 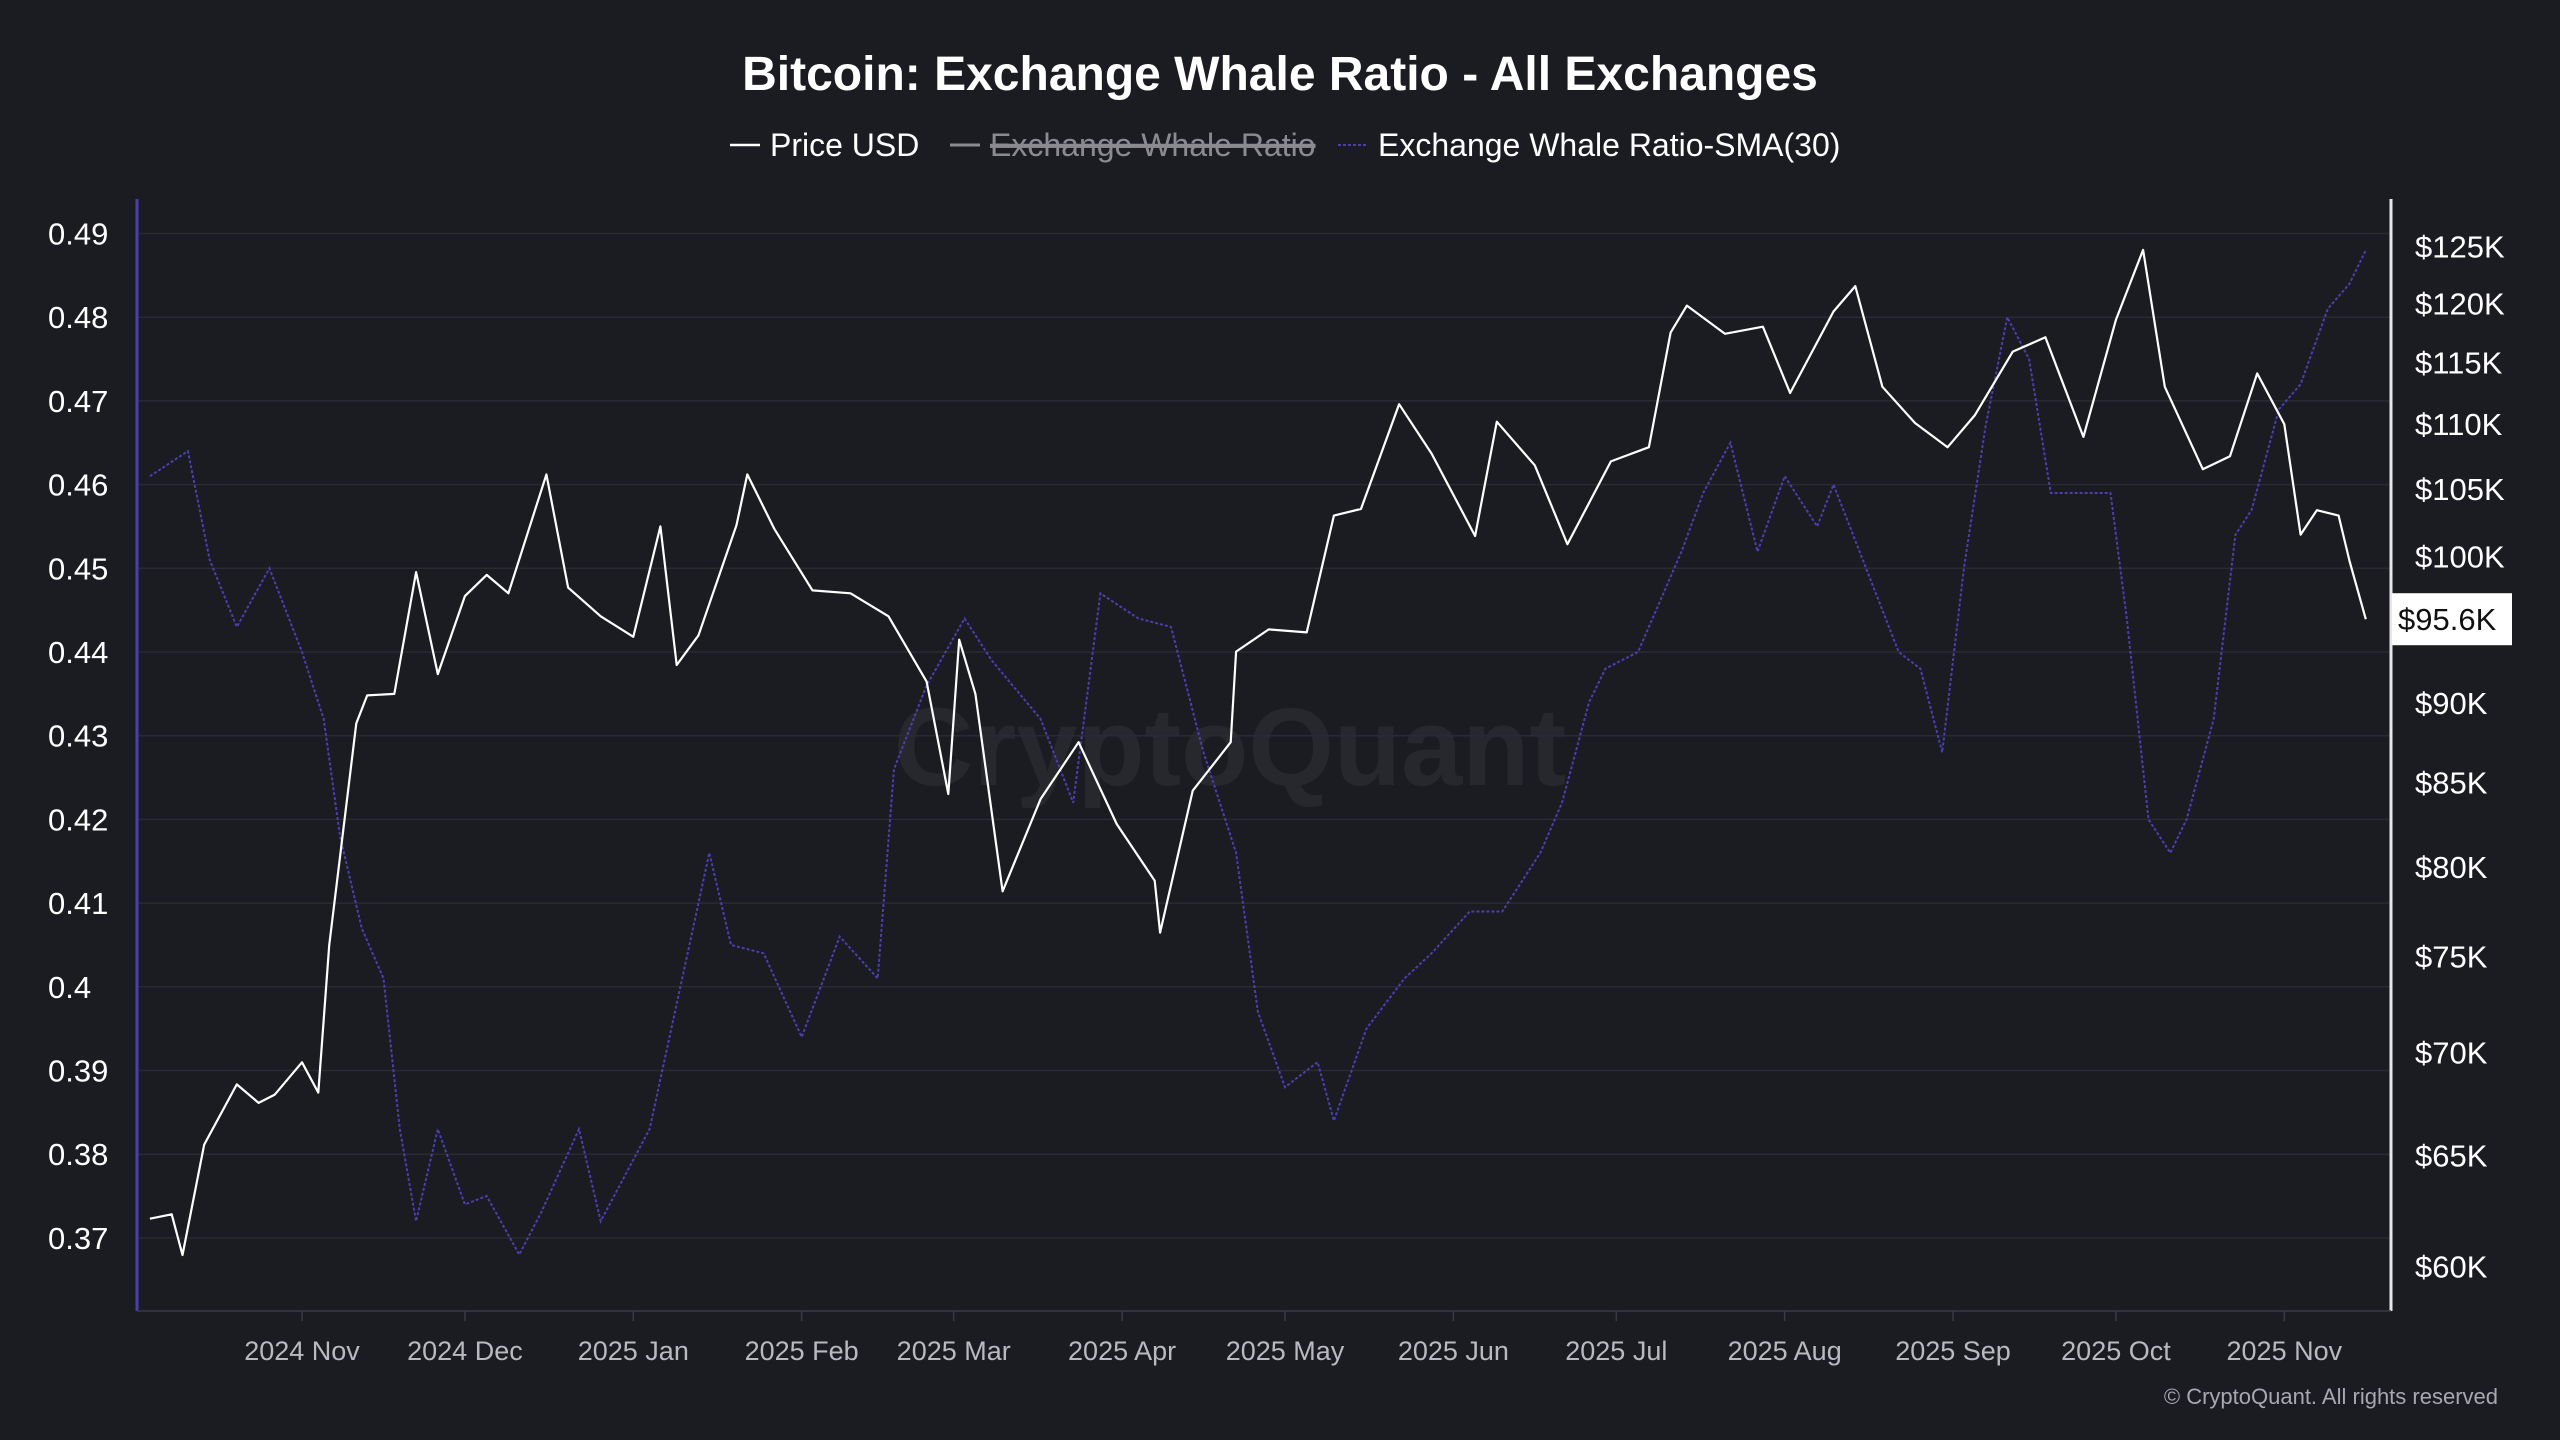 I want to click on svg-text: Price USD, so click(x=844, y=145).